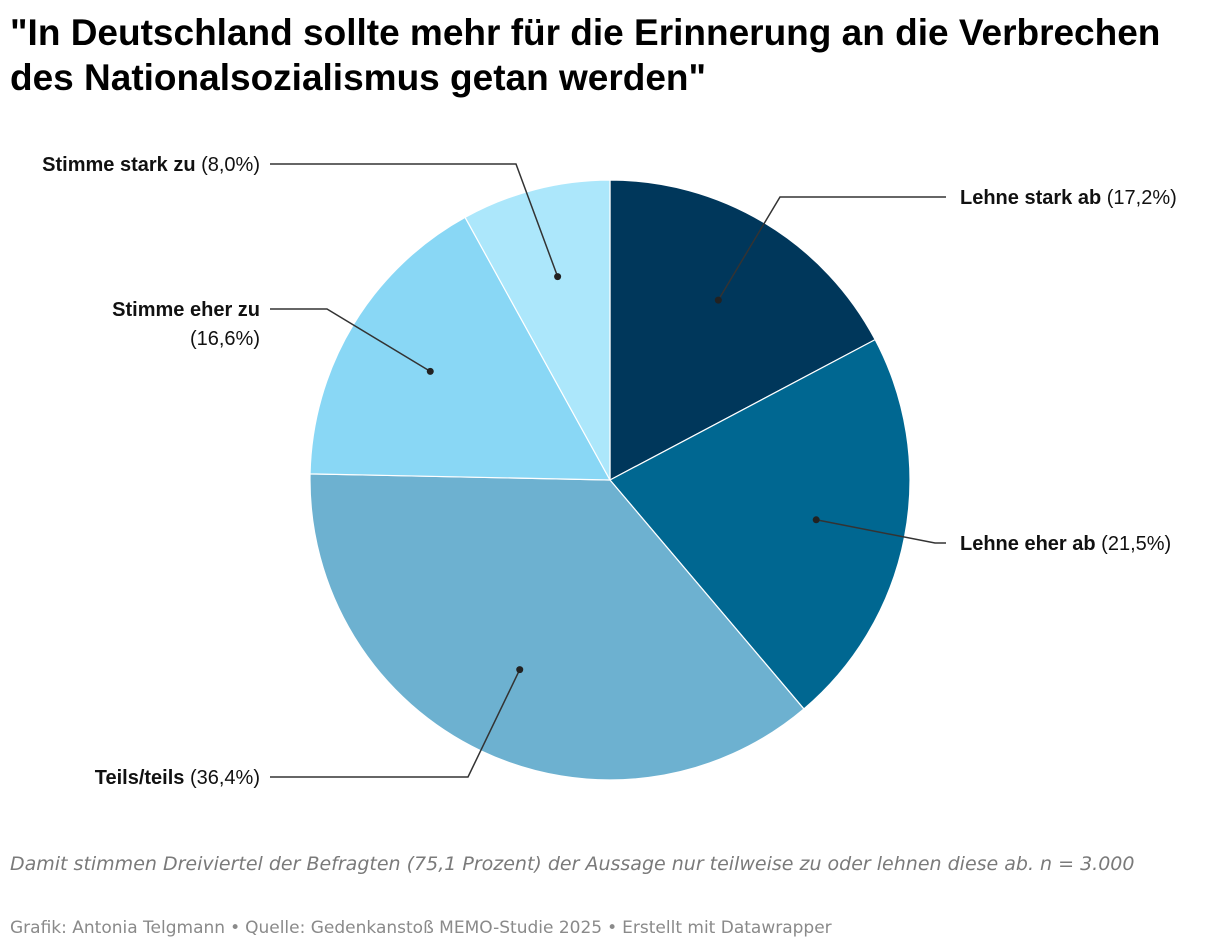 This screenshot has height=952, width=1220. Describe the element at coordinates (1028, 544) in the screenshot. I see `slice-label-name: Lehne eher ab` at that location.